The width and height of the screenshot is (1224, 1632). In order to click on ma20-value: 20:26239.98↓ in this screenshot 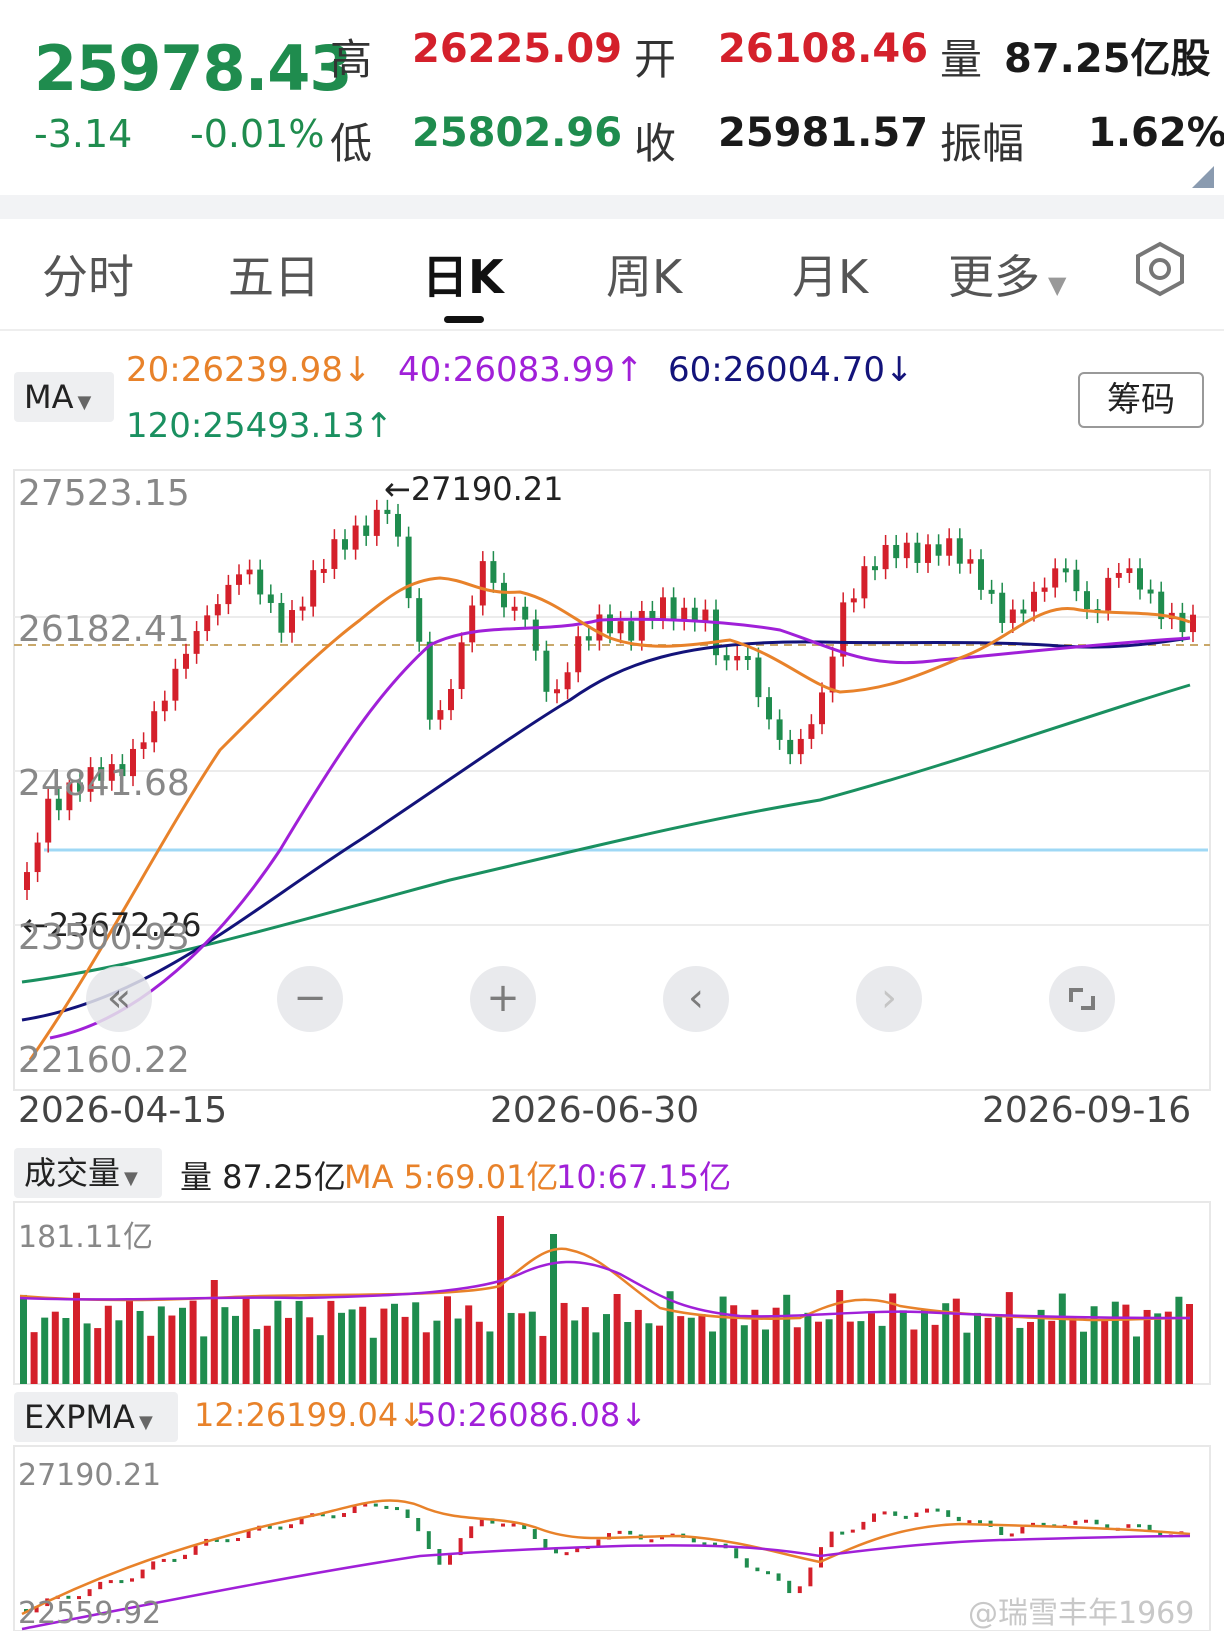, I will do `click(249, 370)`.